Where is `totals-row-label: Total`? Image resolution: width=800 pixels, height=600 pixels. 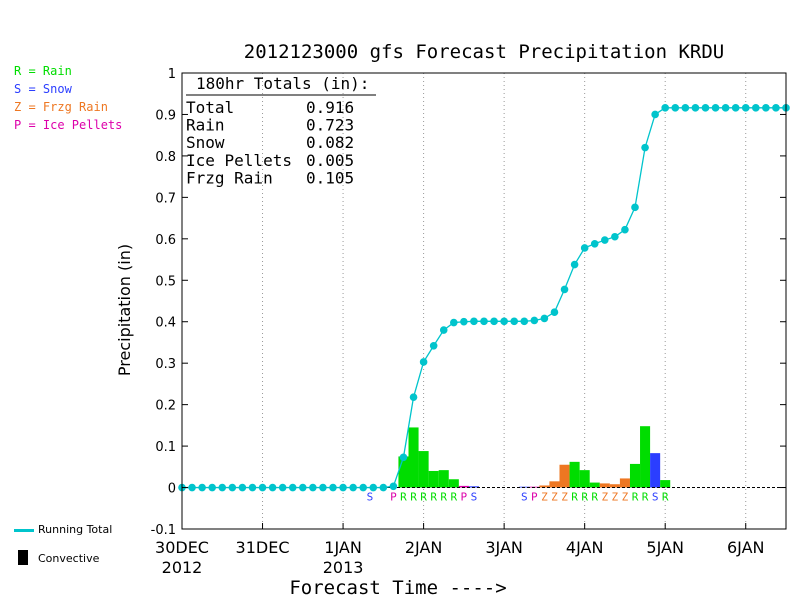 totals-row-label: Total is located at coordinates (210, 107).